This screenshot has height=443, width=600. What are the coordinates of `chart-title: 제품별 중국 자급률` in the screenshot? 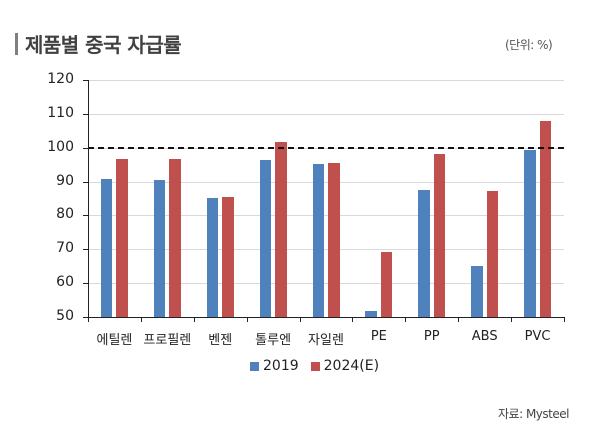 It's located at (103, 45).